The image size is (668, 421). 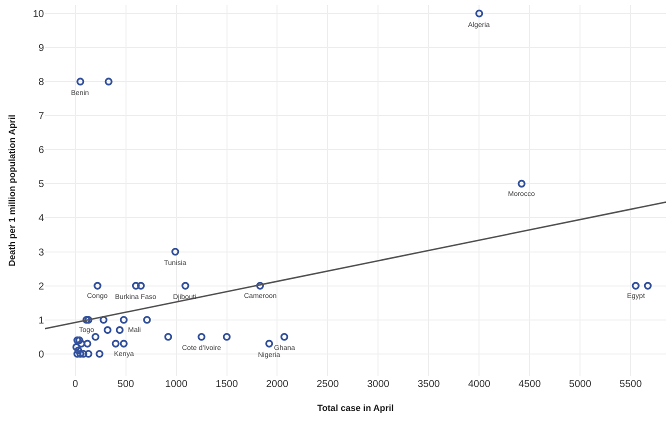 I want to click on x-tick-label: 3500, so click(x=429, y=384).